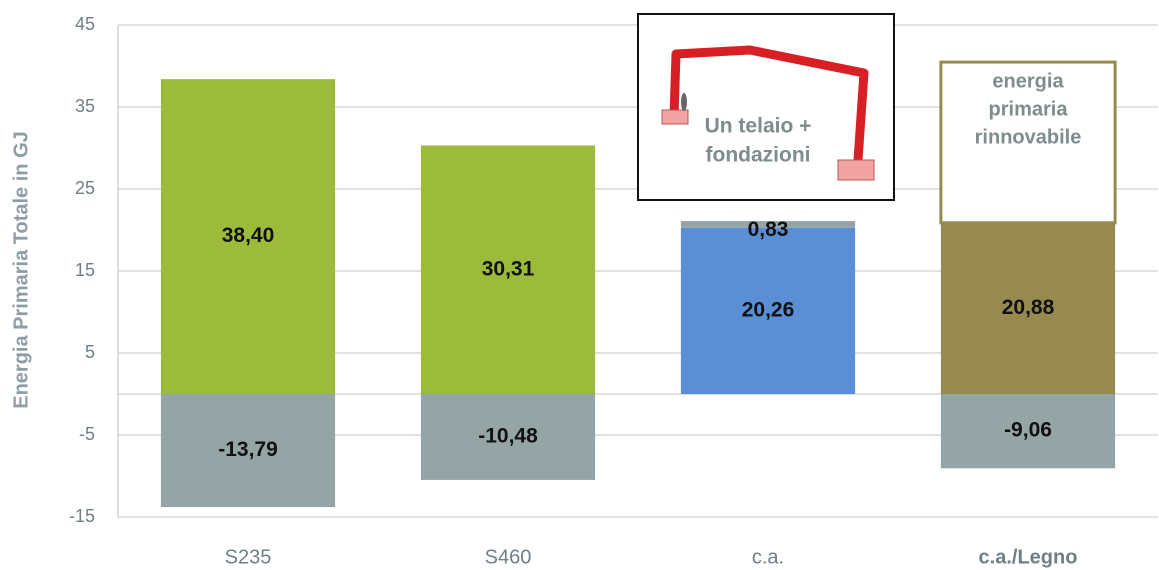 The width and height of the screenshot is (1159, 570). I want to click on bar-annotation: primaria, so click(1029, 109).